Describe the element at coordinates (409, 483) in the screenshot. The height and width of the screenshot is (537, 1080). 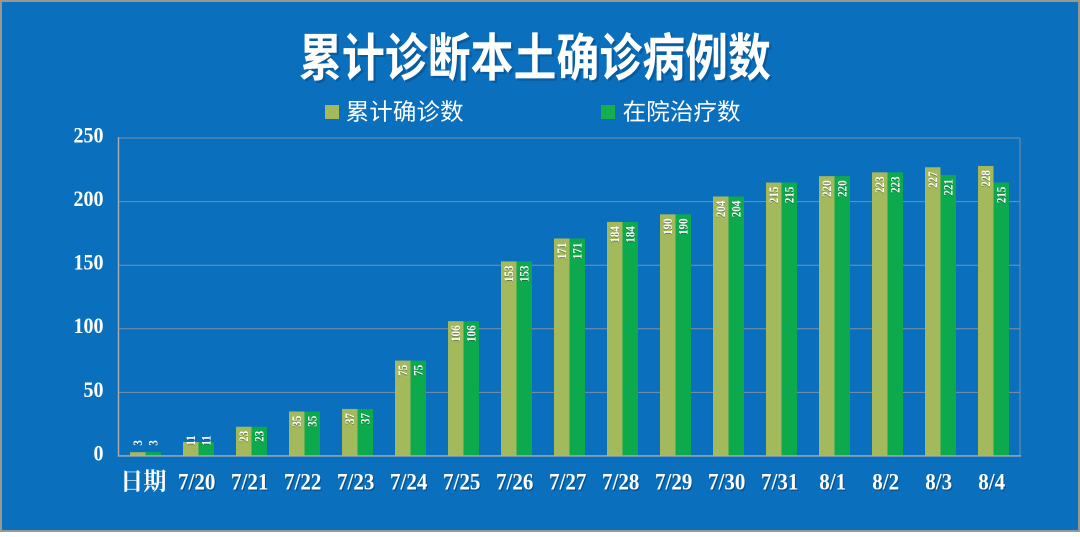
I see `svg-text: 7/24` at that location.